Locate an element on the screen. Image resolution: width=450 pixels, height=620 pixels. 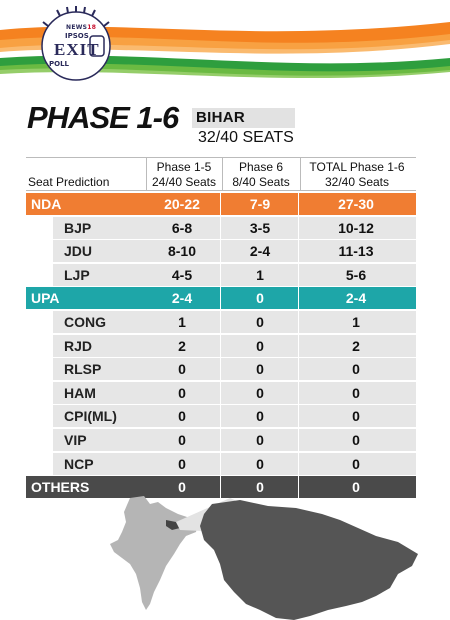
column-header-total: TOTAL Phase 1-6 32/40 Seats is located at coordinates (357, 174).